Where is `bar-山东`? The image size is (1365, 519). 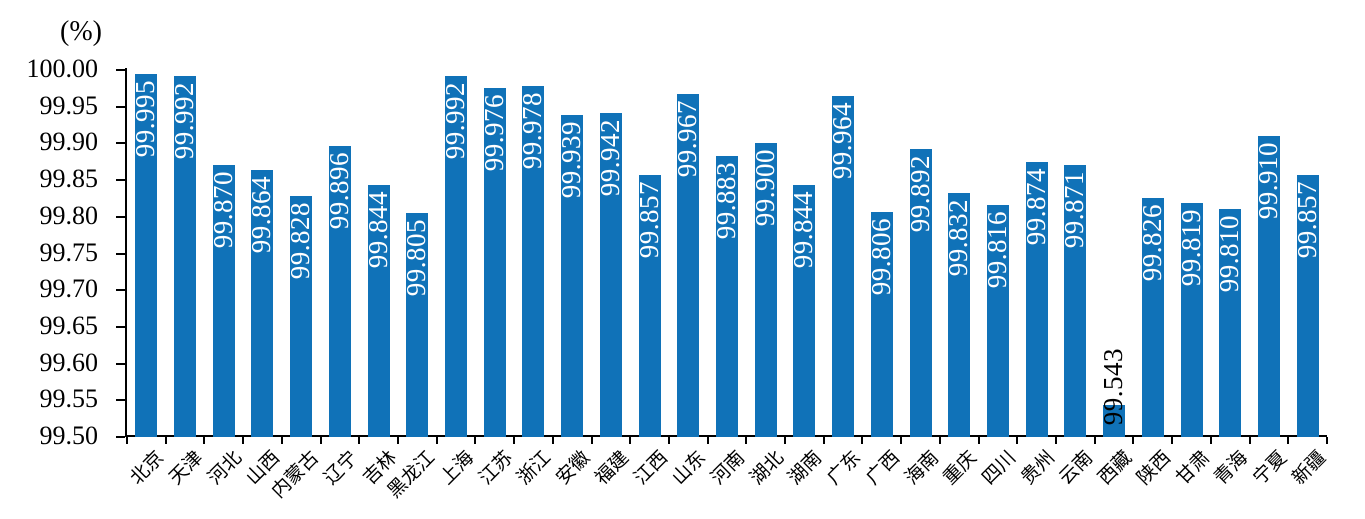
bar-山东 is located at coordinates (688, 265).